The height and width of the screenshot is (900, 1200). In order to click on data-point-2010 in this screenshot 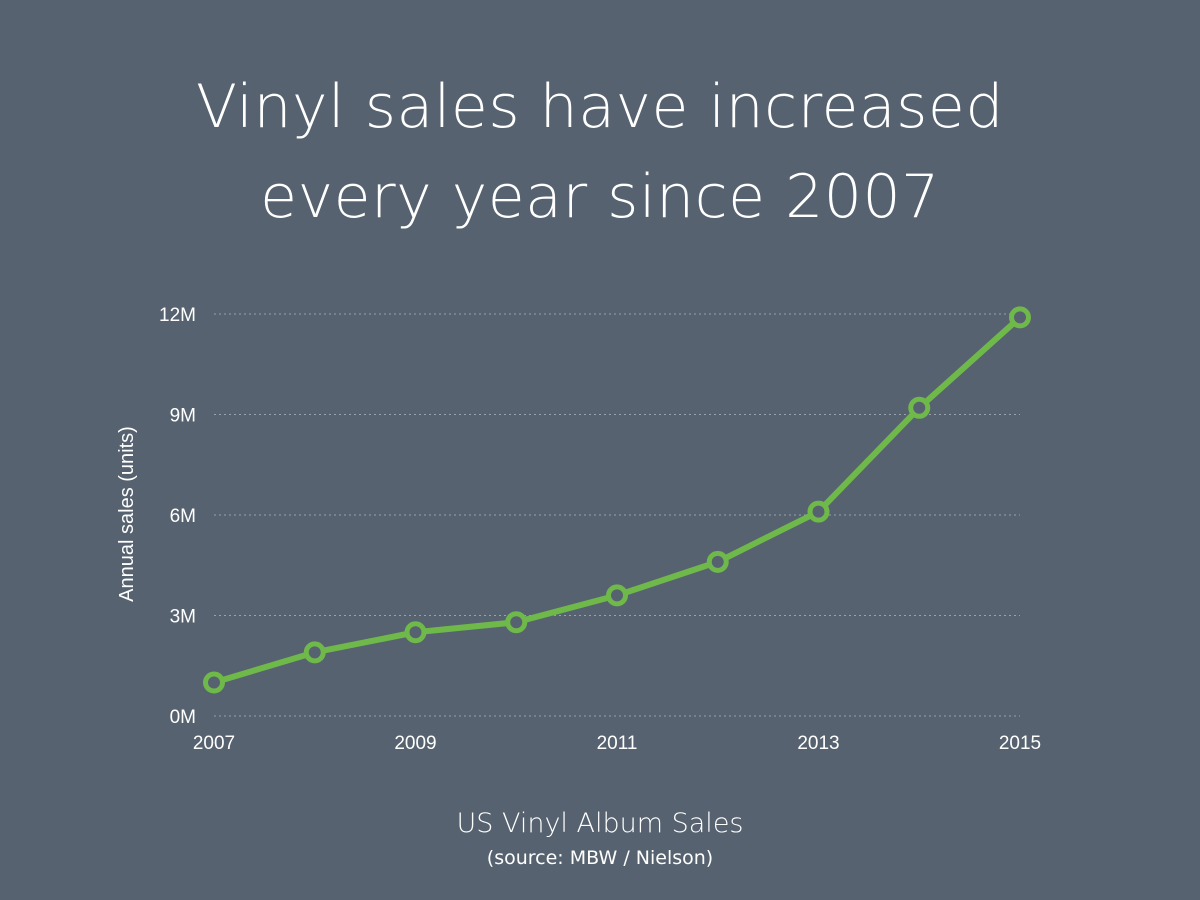, I will do `click(516, 622)`.